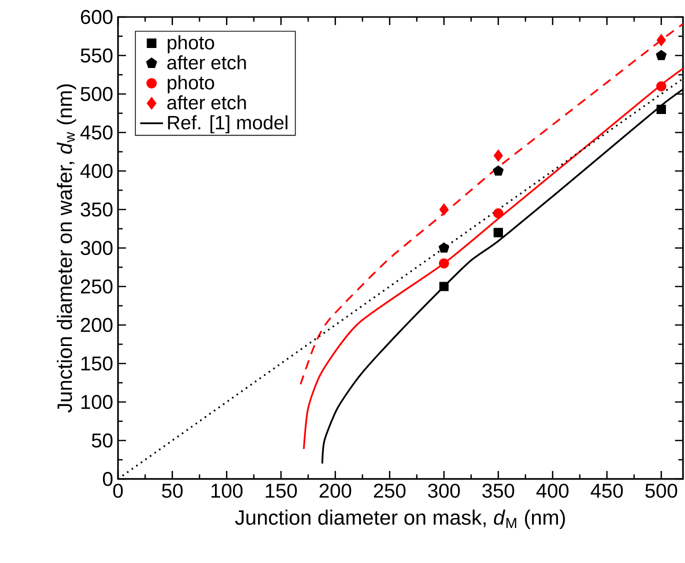  Describe the element at coordinates (172, 491) in the screenshot. I see `x-tick-label: 50` at that location.